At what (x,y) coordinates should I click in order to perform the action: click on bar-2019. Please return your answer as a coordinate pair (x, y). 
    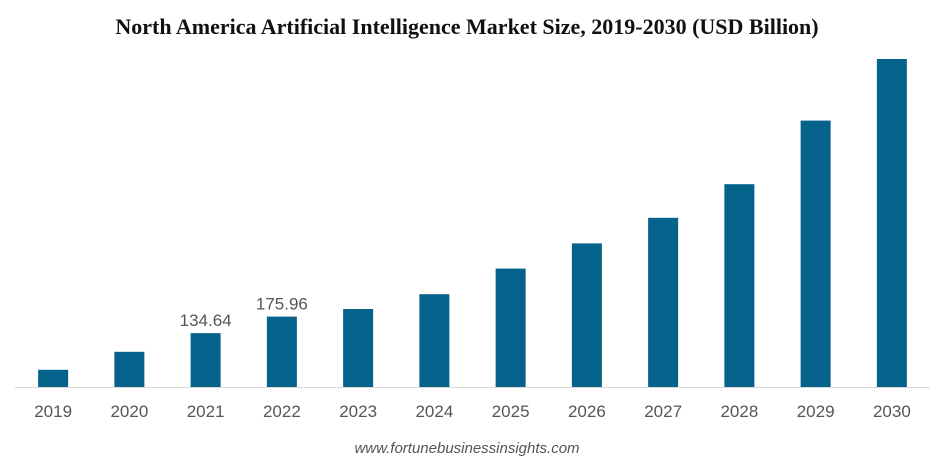
    Looking at the image, I should click on (53, 378).